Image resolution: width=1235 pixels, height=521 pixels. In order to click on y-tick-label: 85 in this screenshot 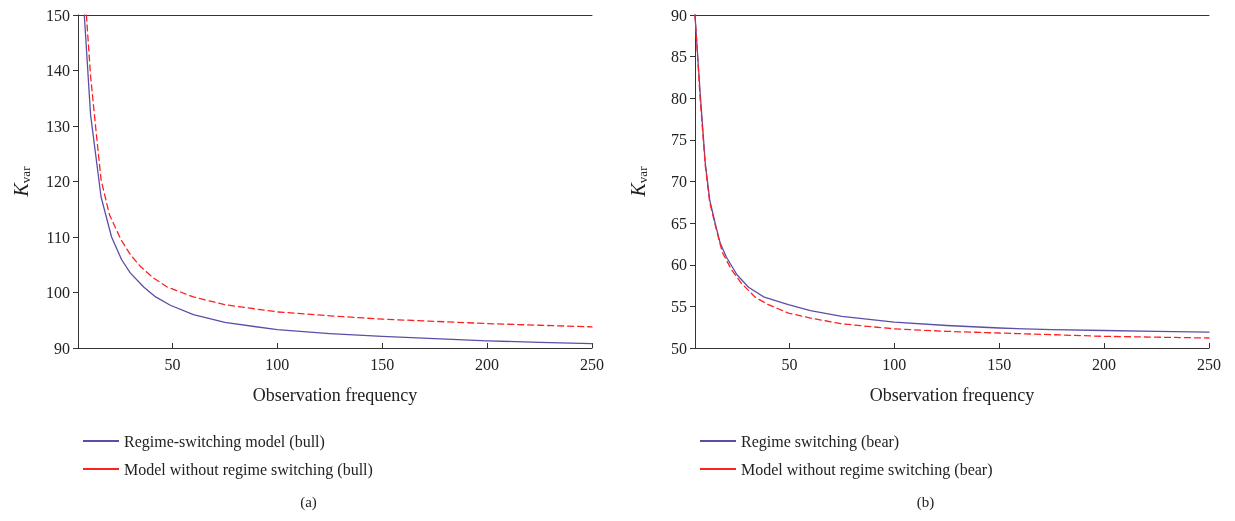, I will do `click(679, 57)`.